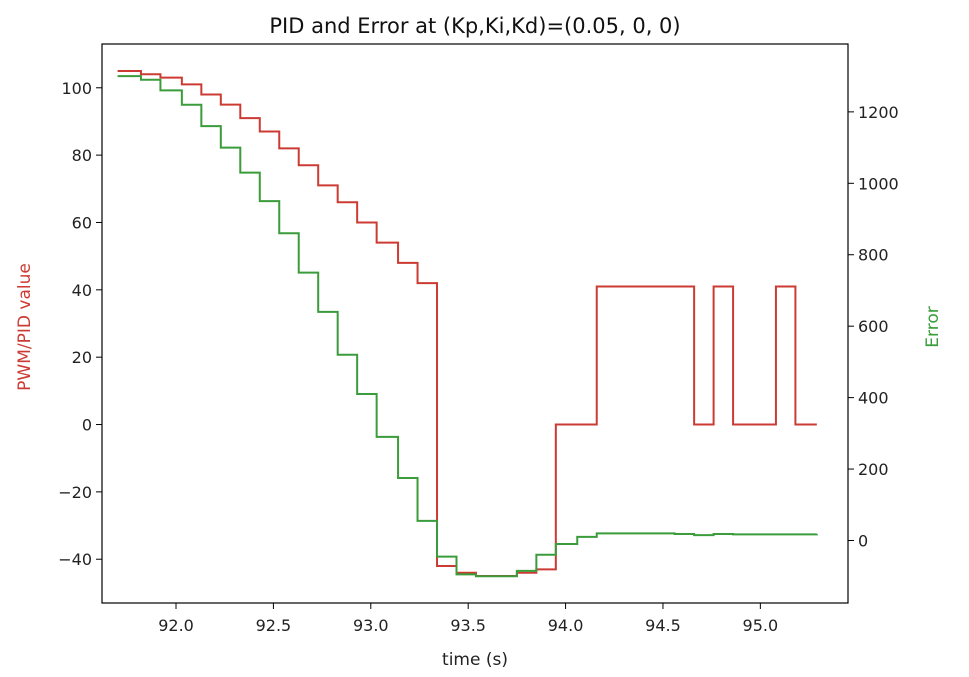 The height and width of the screenshot is (677, 969). Describe the element at coordinates (75, 559) in the screenshot. I see `y-left-tick-label: −40` at that location.